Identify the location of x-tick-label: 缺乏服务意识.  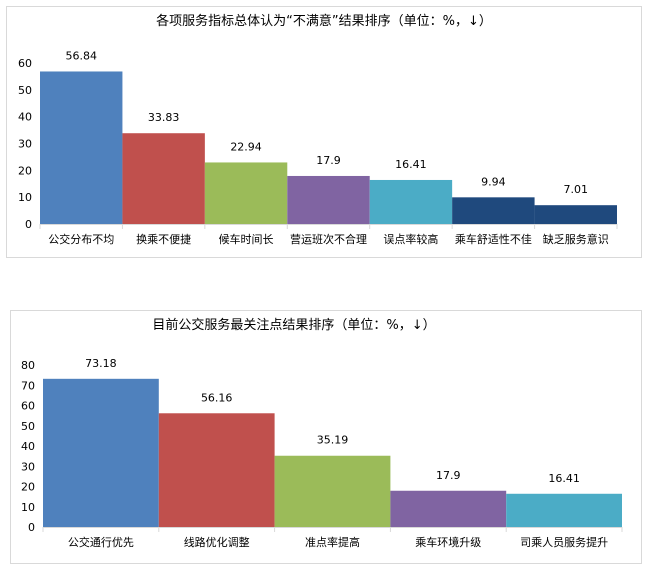
(576, 239).